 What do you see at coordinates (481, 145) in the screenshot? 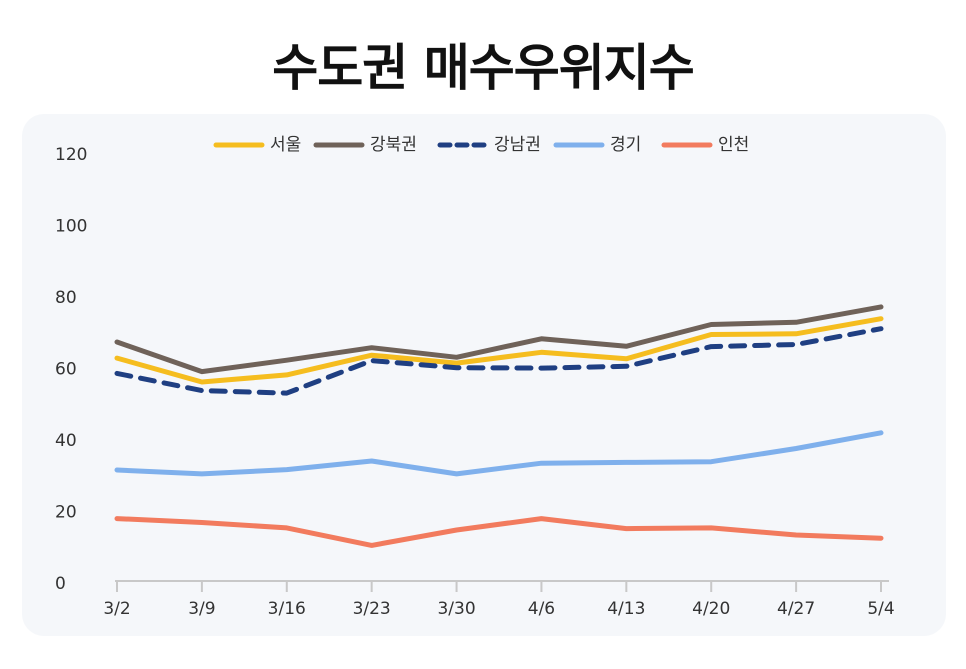
I see `chart-legend: 서울 강북권 강남권 경기 인천` at bounding box center [481, 145].